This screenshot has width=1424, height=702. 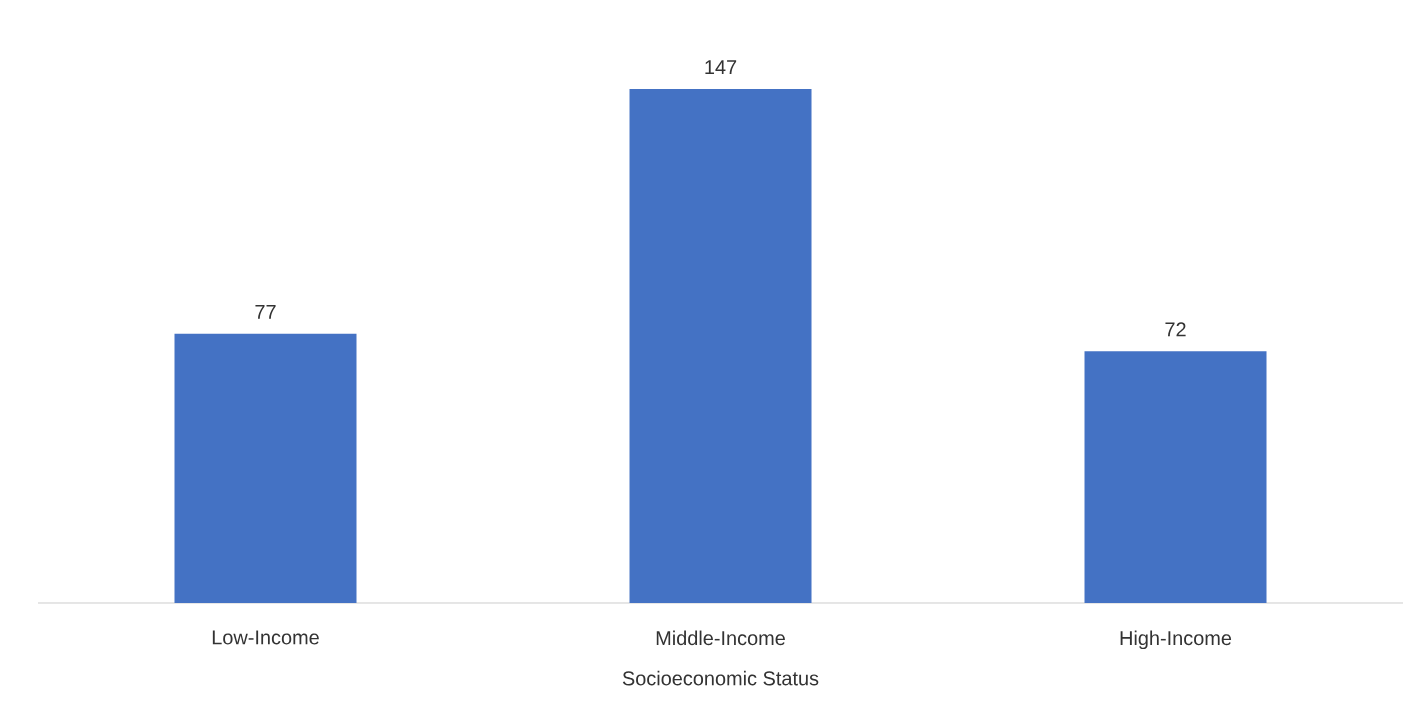 I want to click on data-label: 147, so click(x=721, y=67).